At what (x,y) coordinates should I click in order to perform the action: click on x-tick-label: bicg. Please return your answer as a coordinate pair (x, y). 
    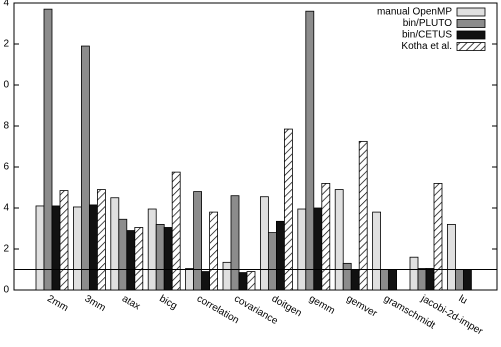
    Looking at the image, I should click on (167, 302).